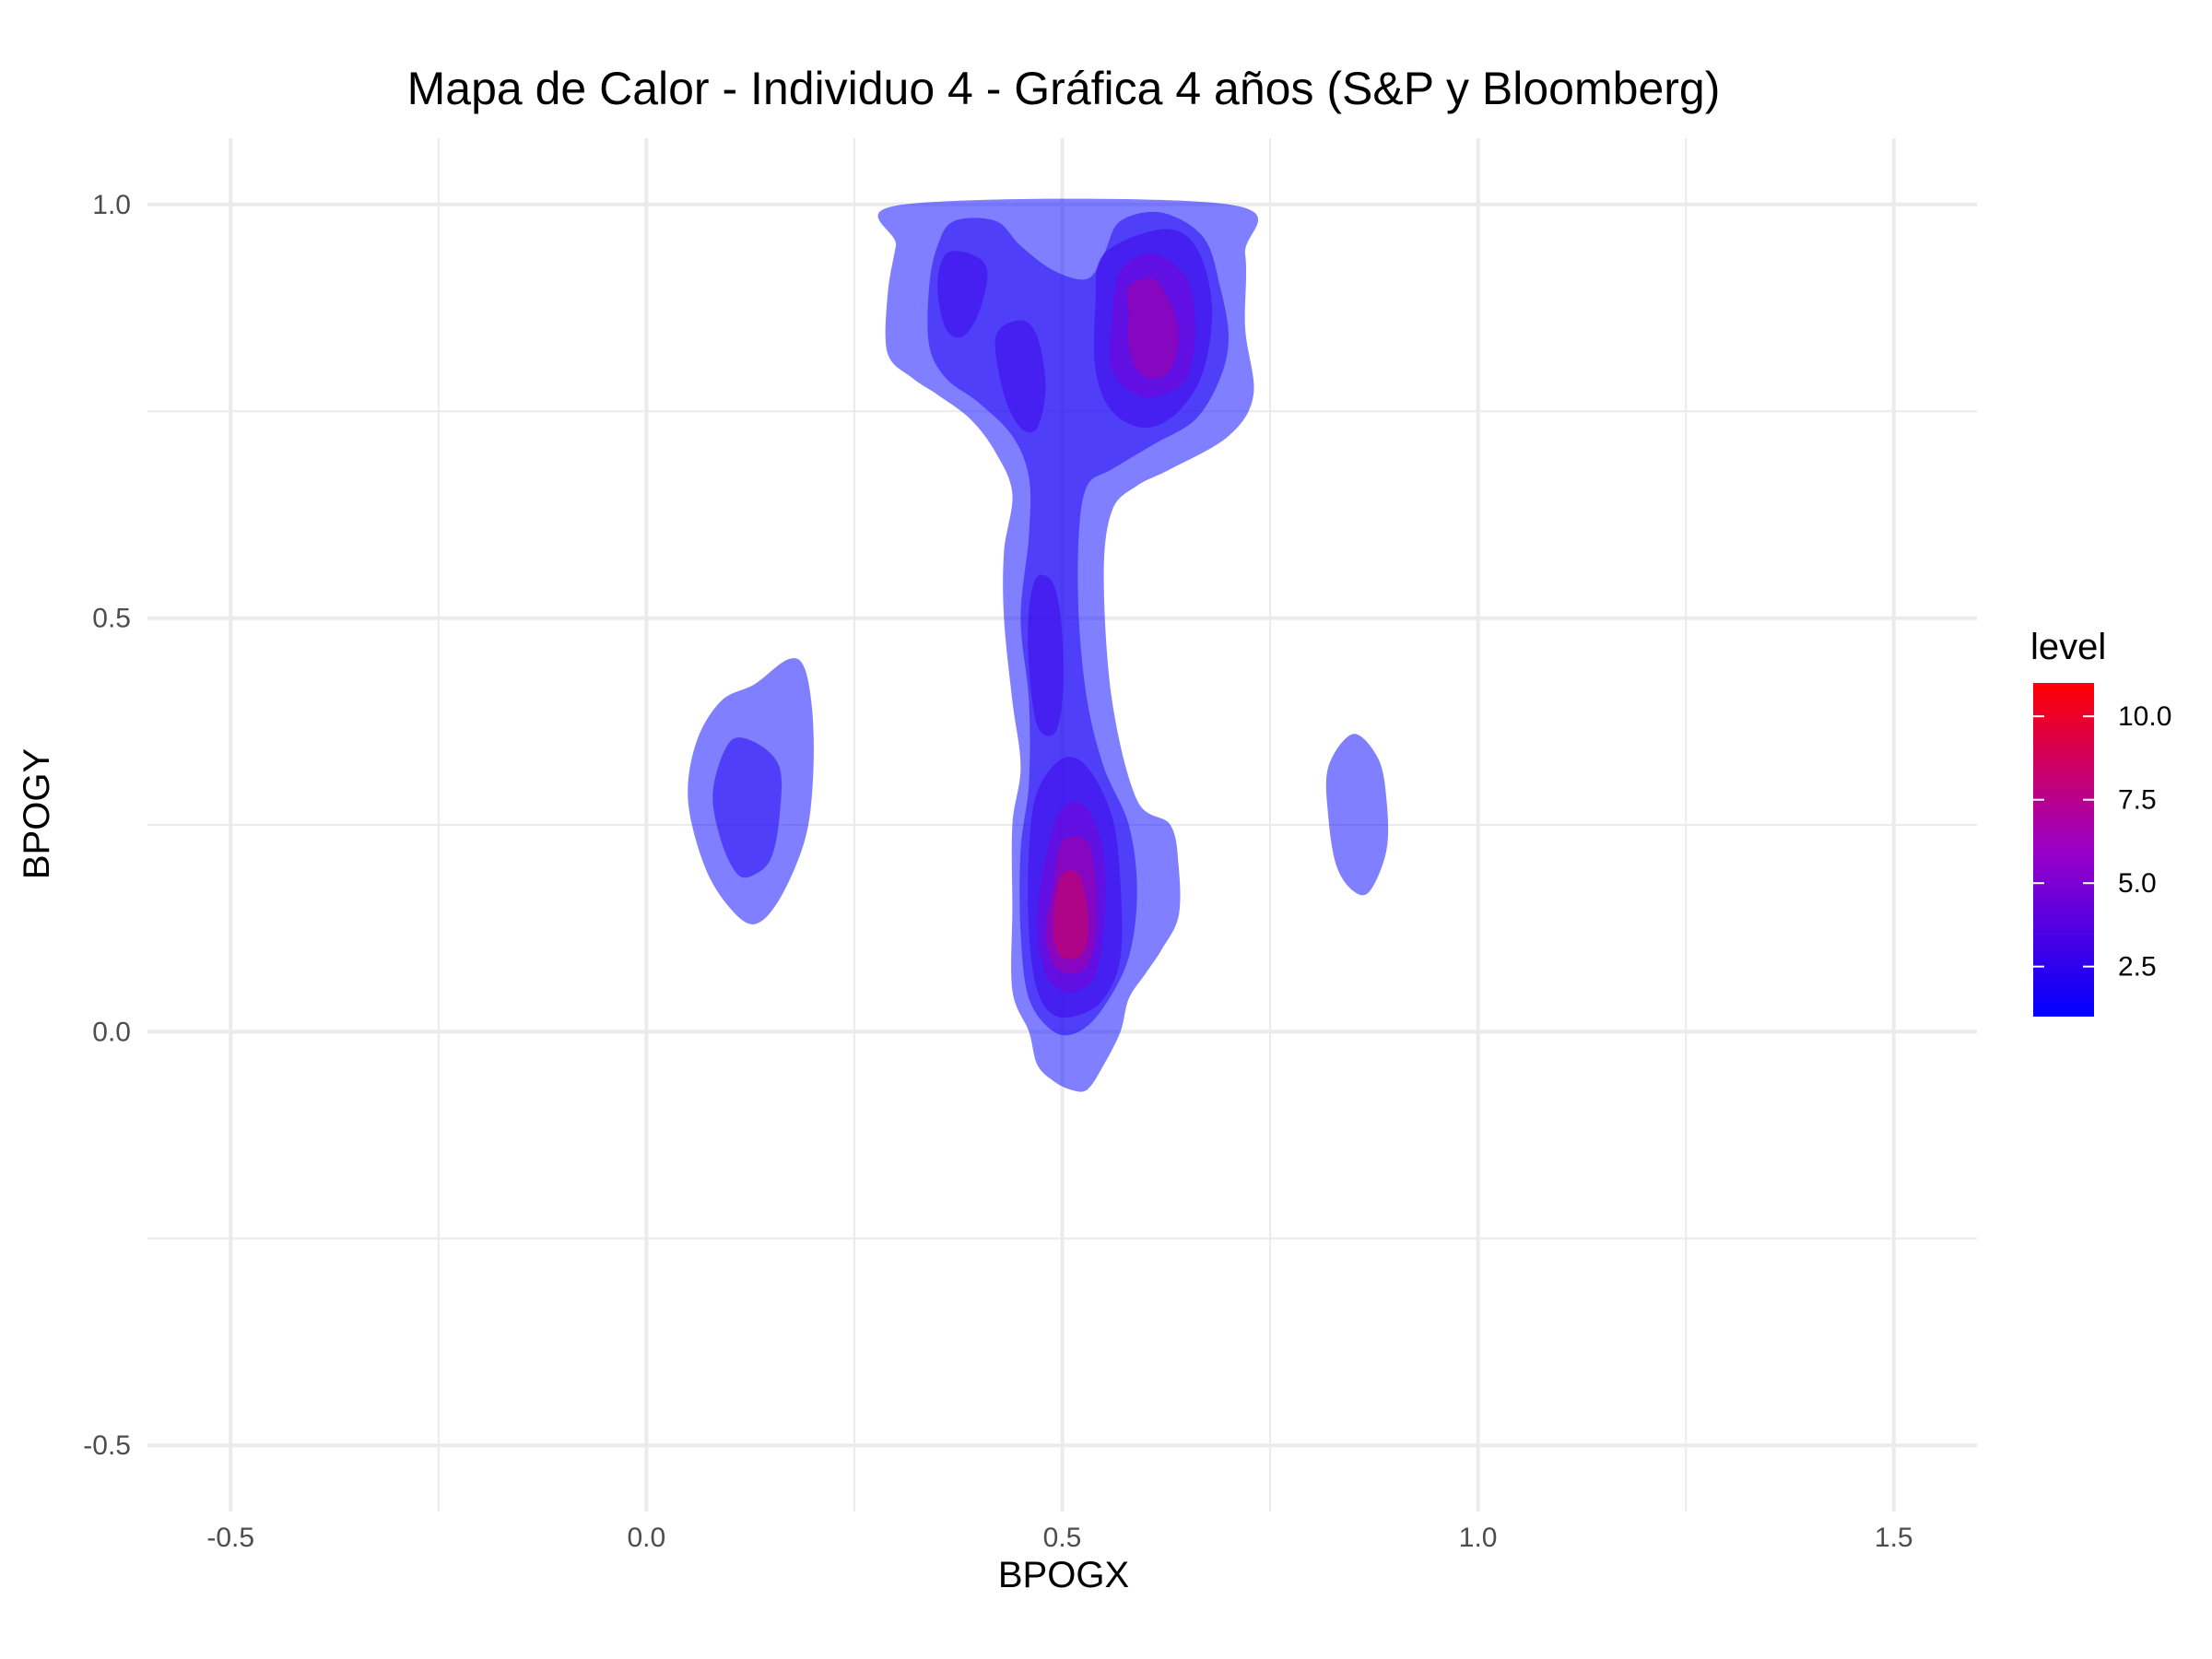  I want to click on x-tick-label: 1.0, so click(1478, 1538).